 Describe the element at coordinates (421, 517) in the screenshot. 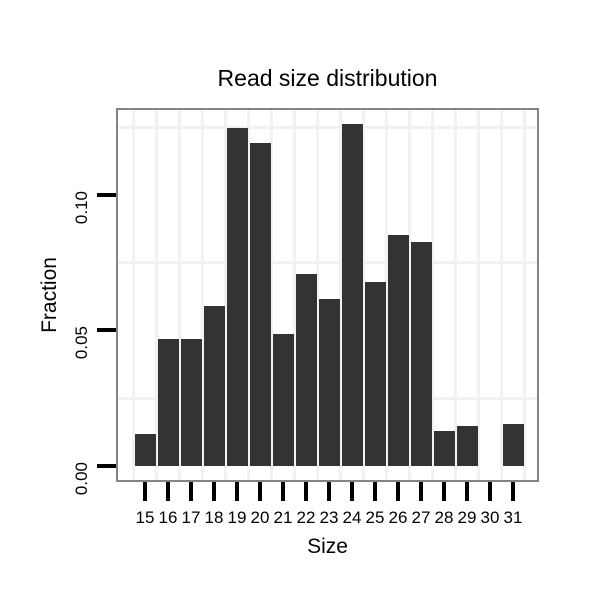

I see `x-axis-tick-label: 27` at that location.